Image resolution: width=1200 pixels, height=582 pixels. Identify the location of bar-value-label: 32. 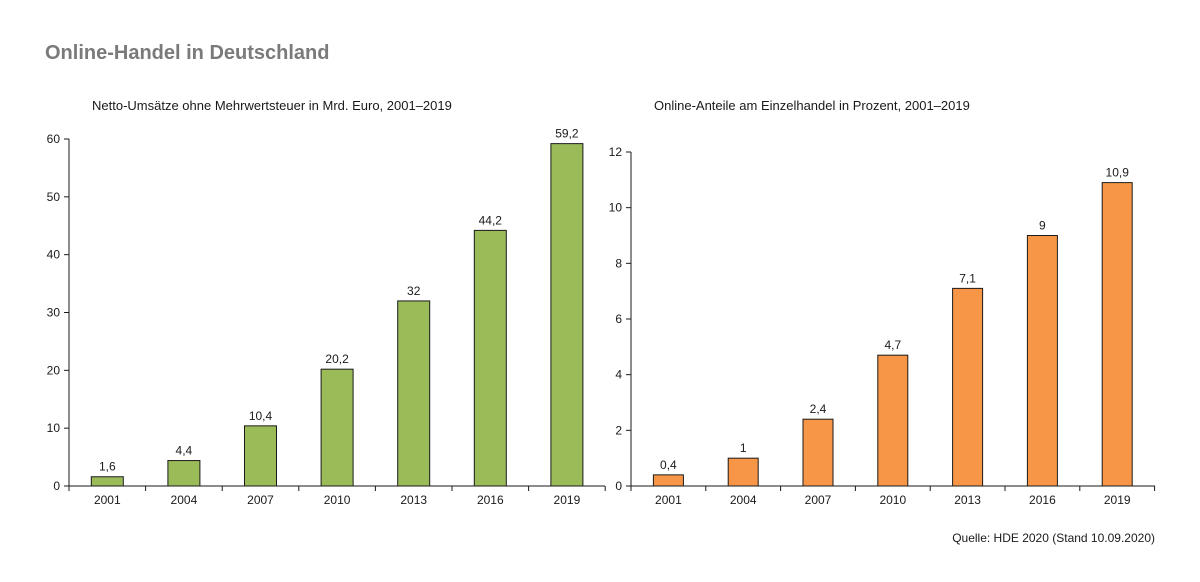
(414, 291).